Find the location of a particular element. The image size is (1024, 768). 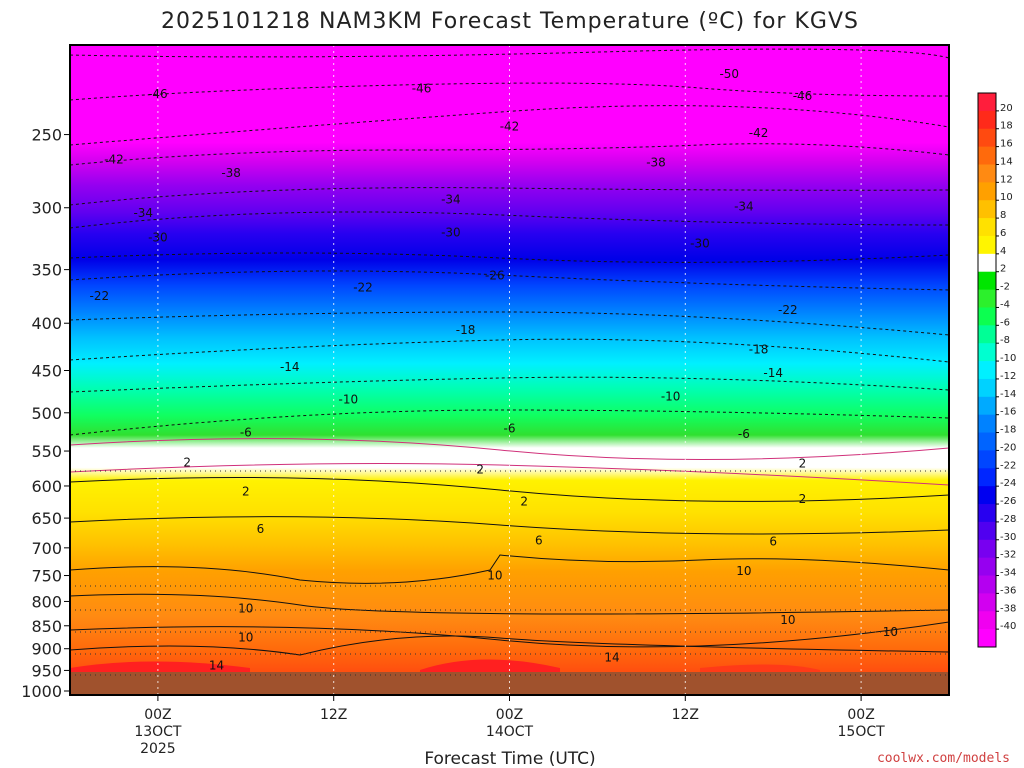

colorbar-label: -12 is located at coordinates (1008, 376).